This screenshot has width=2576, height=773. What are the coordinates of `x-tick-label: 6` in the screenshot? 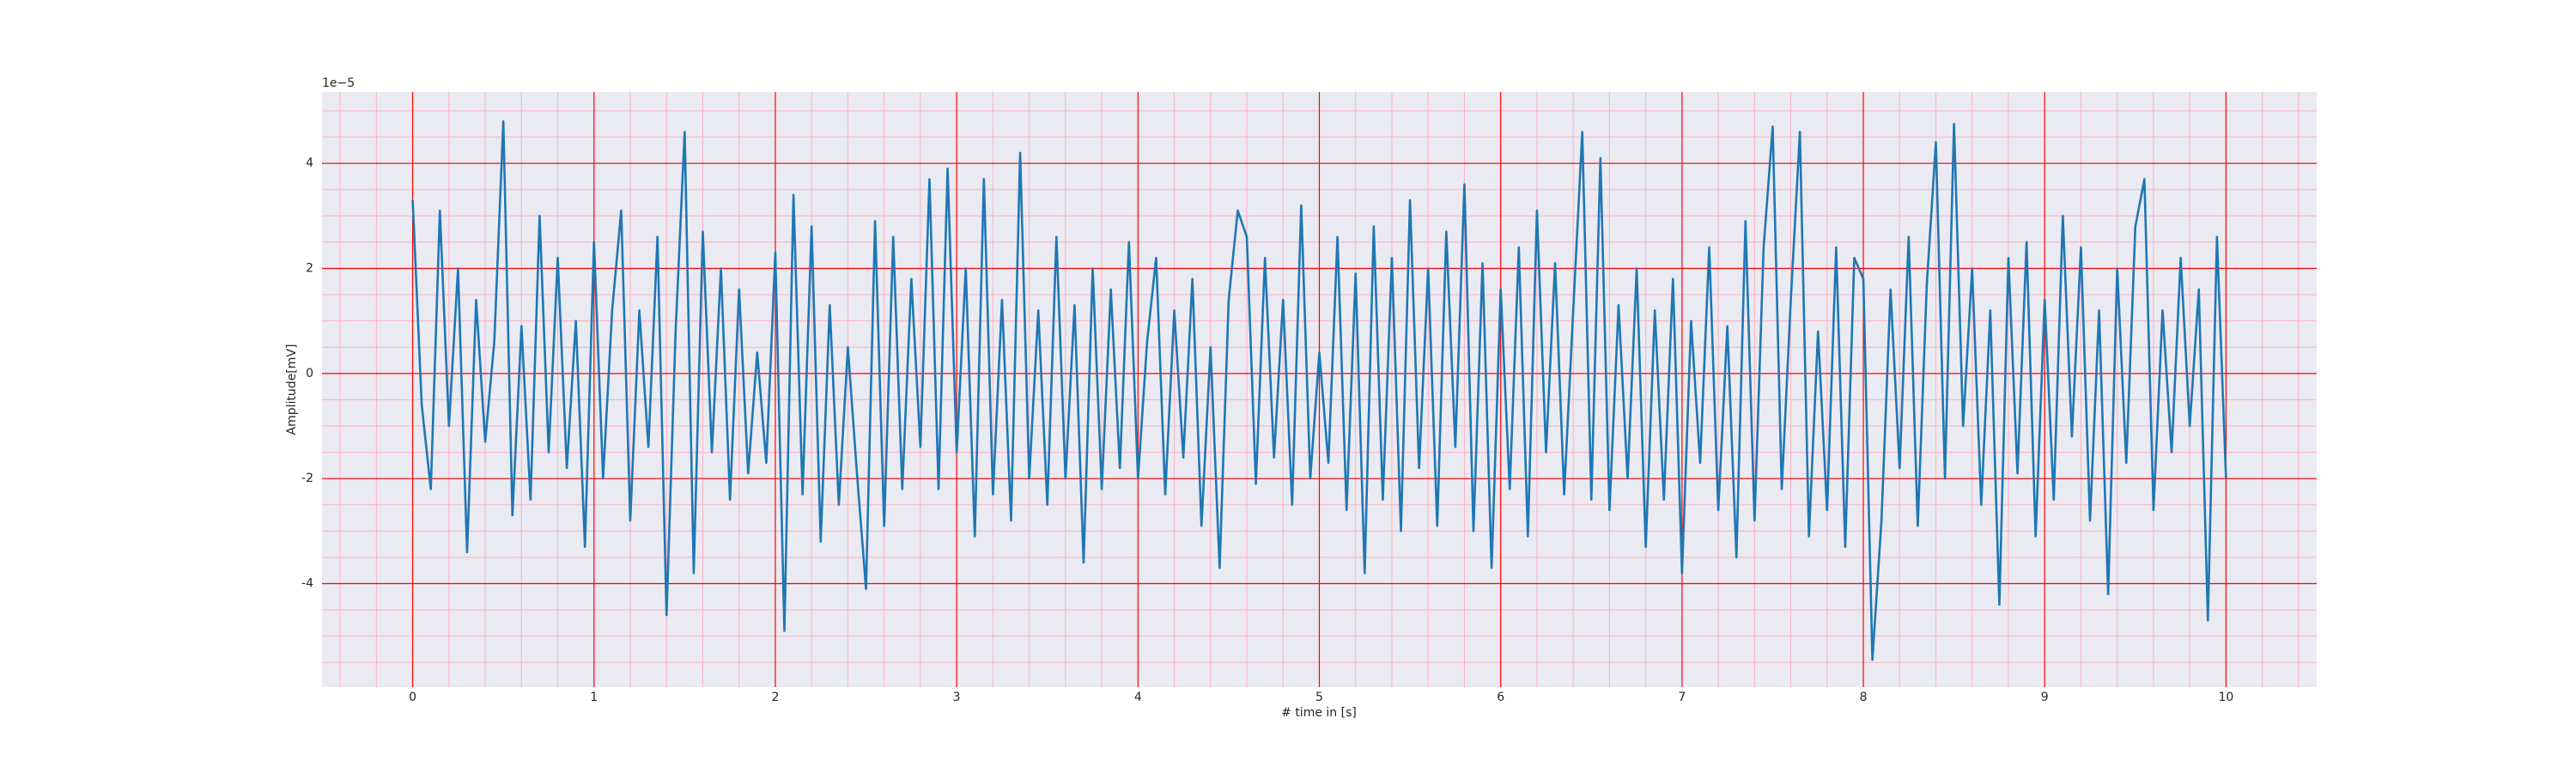 It's located at (1500, 697).